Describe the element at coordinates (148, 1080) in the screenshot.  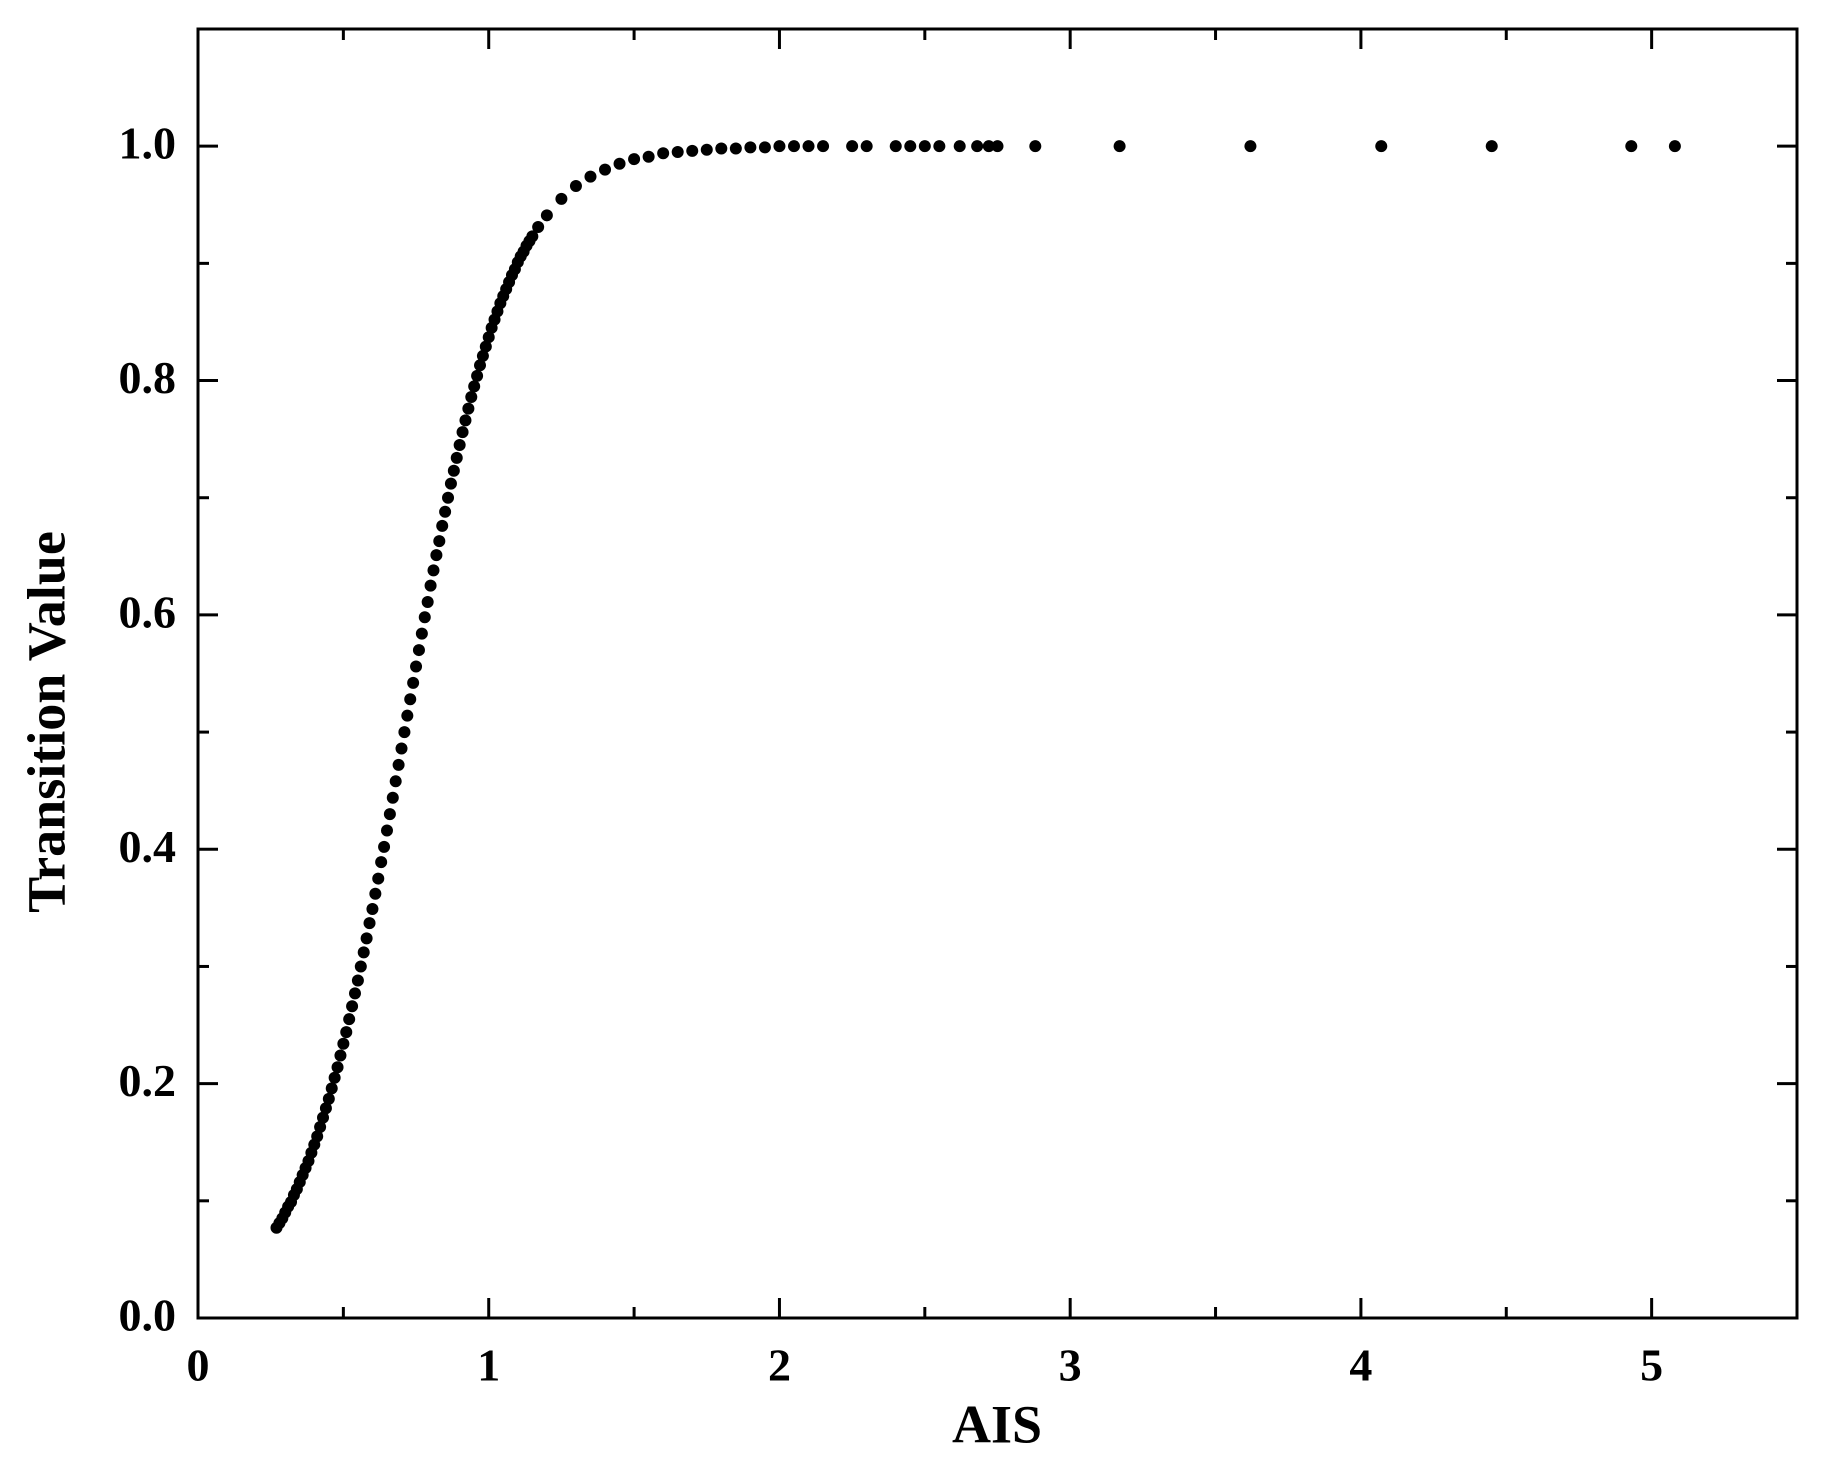
I see `y-tick-label: 0.2` at that location.